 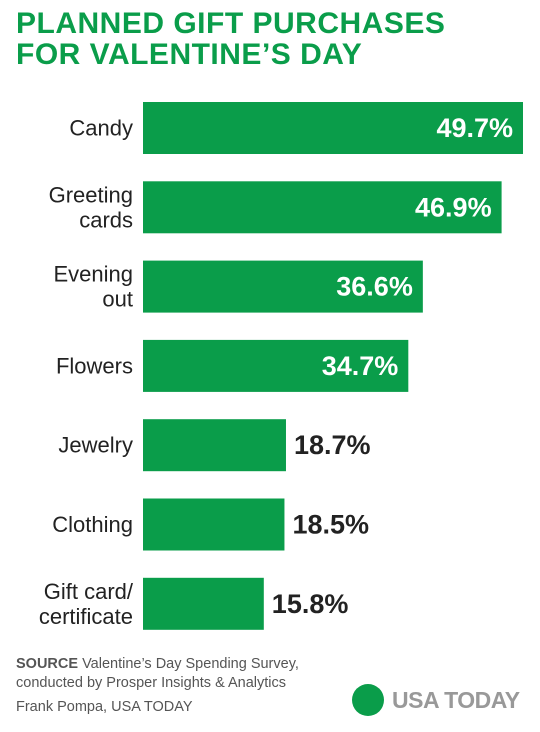 What do you see at coordinates (189, 54) in the screenshot?
I see `title-line-2: FOR VALENTINE’S DAY` at bounding box center [189, 54].